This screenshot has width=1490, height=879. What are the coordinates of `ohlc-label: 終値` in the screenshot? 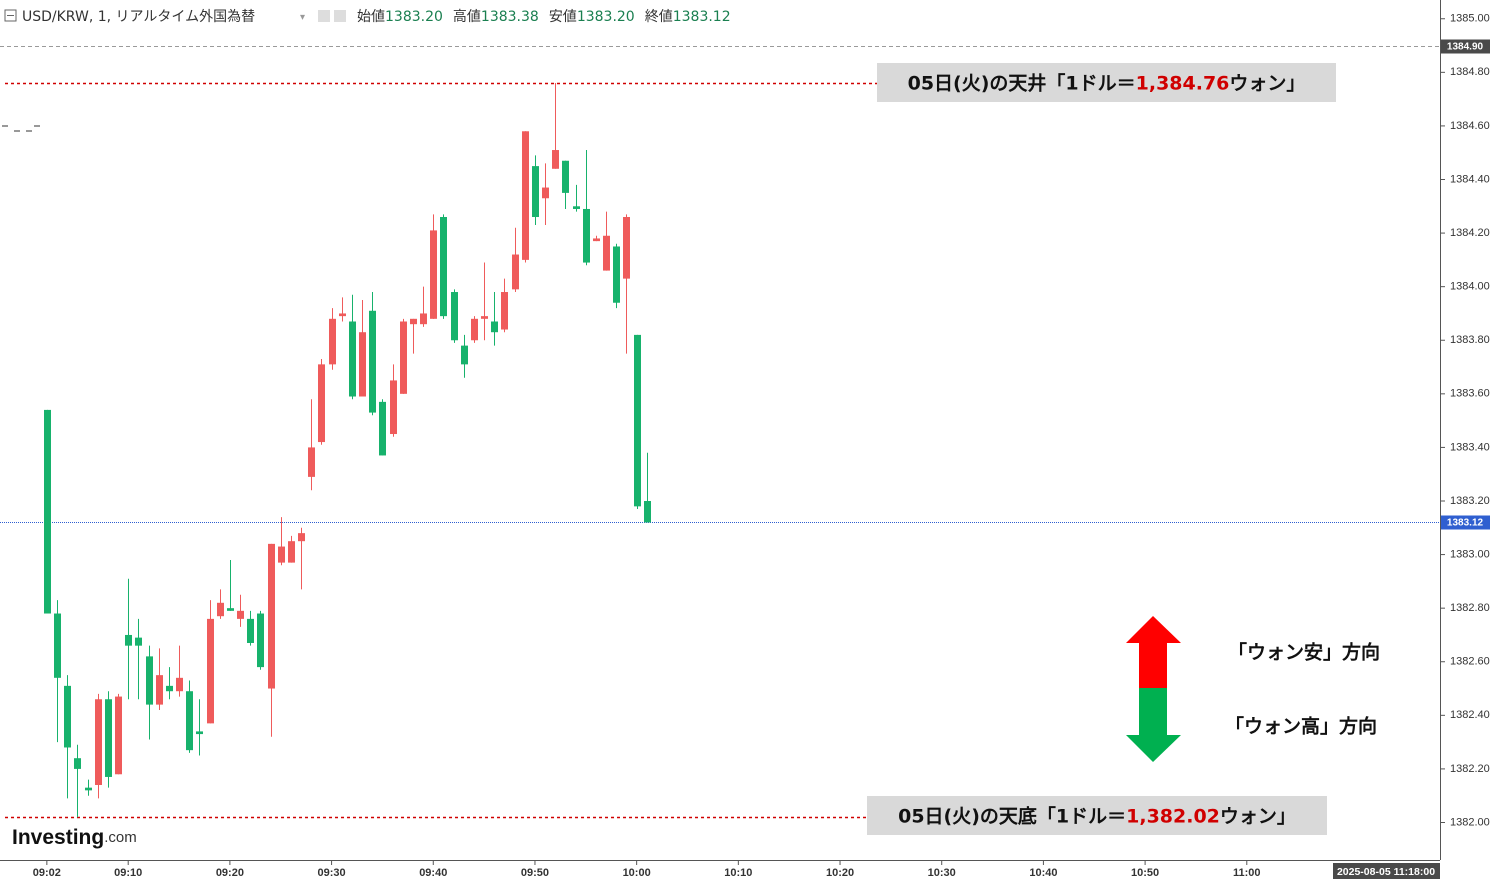 It's located at (659, 17).